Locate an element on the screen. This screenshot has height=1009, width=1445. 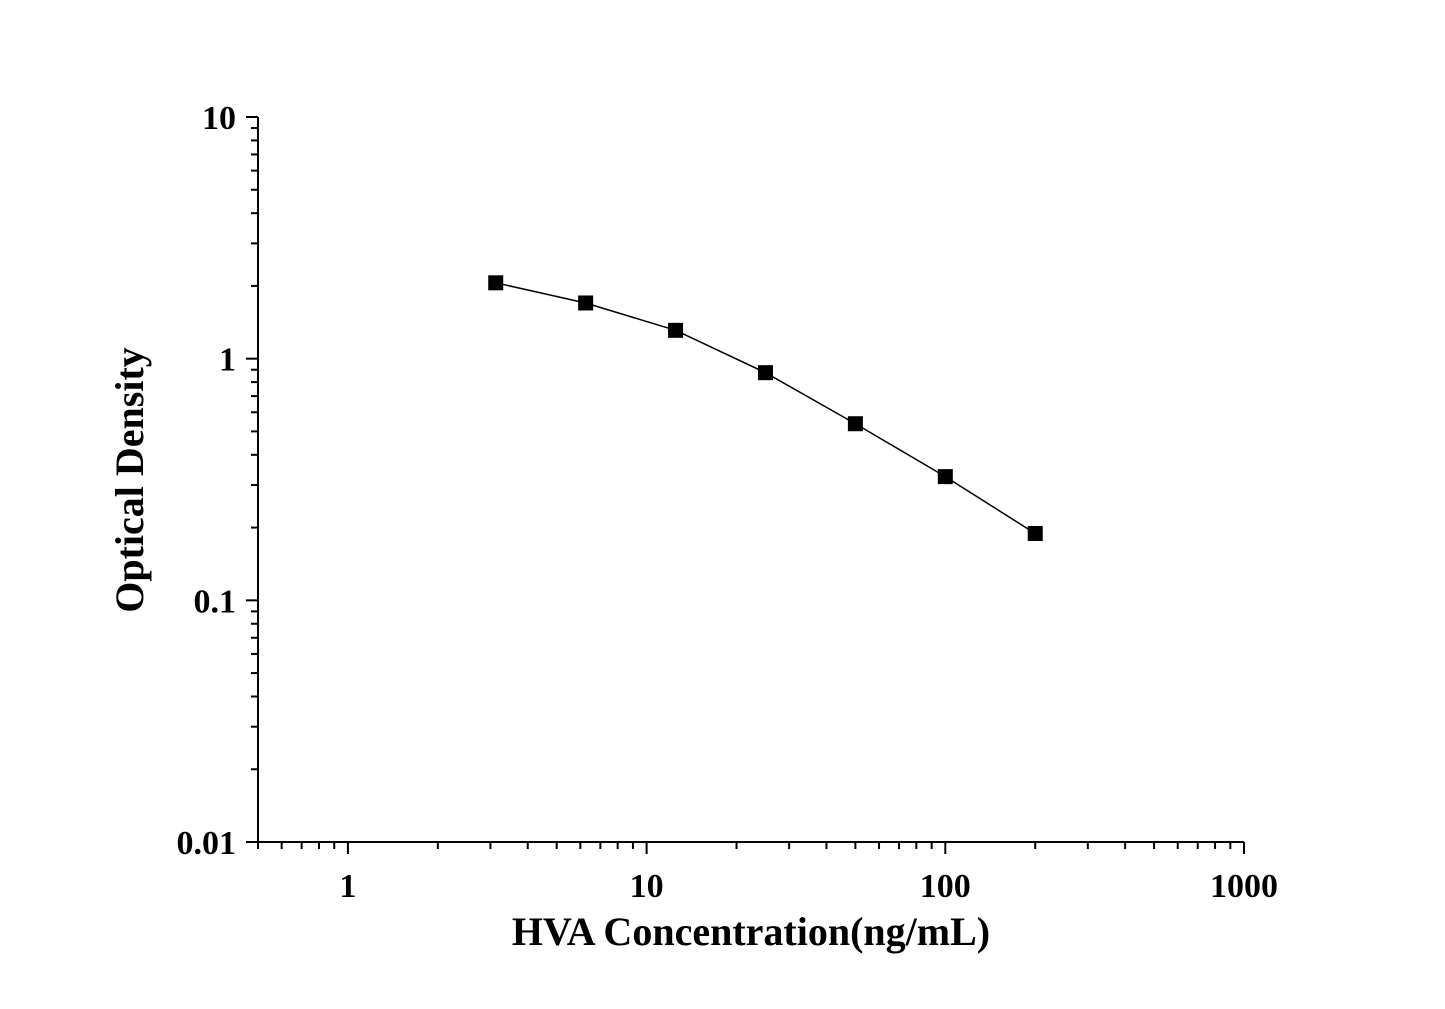
y-tick-label: 10 is located at coordinates (219, 118).